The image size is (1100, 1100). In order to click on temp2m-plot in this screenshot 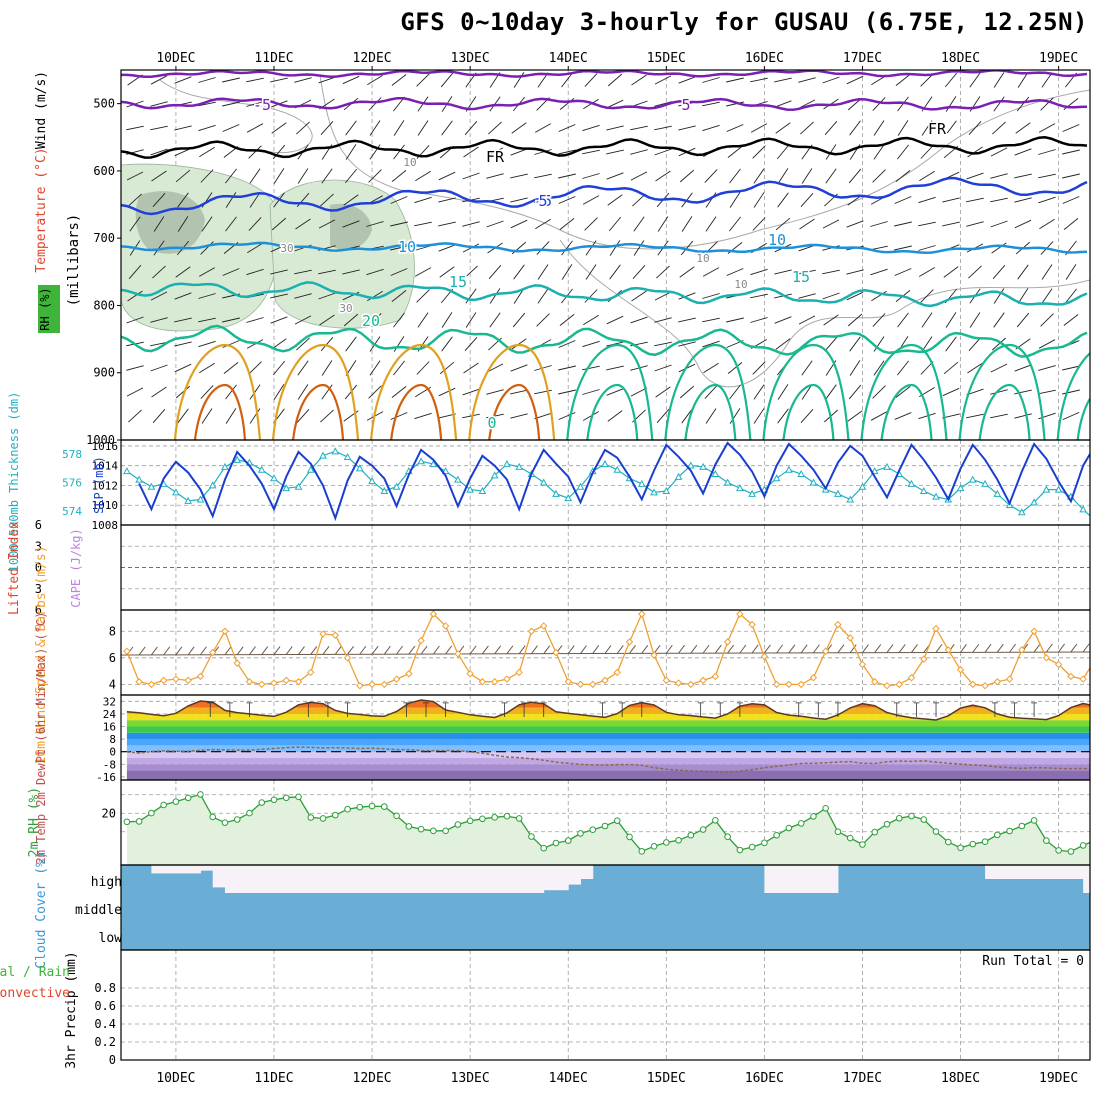, I will do `click(605, 739)`.